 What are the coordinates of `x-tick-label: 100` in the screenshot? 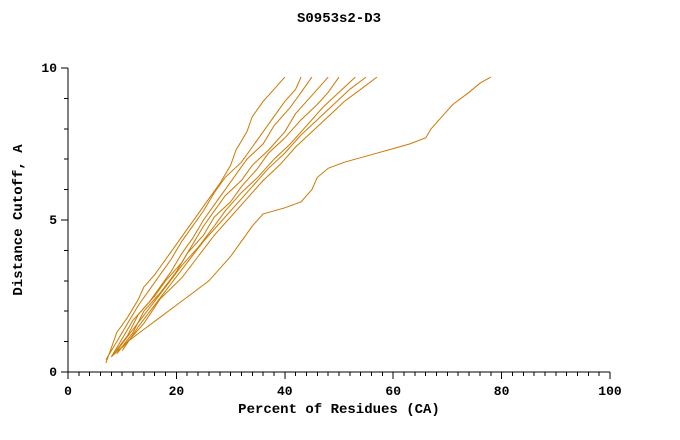 It's located at (610, 391).